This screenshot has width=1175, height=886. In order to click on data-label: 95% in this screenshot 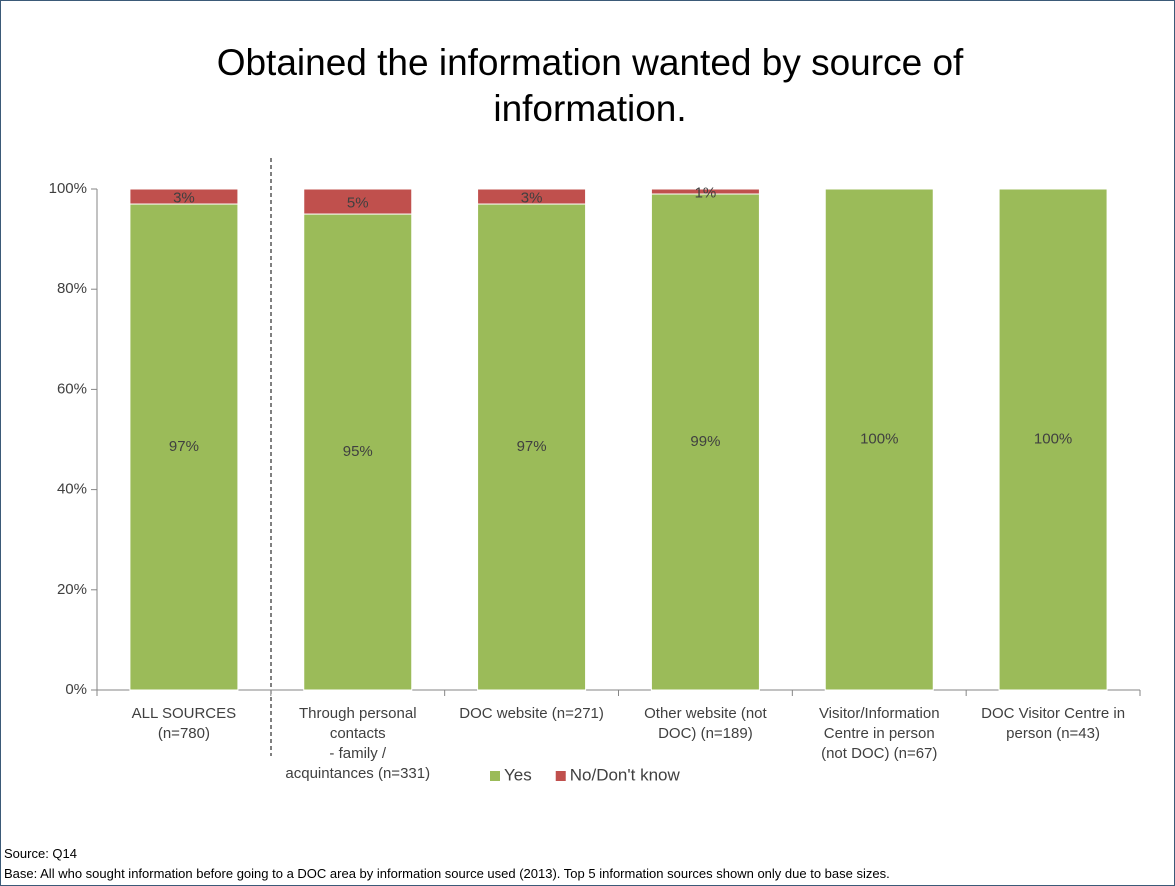, I will do `click(358, 451)`.